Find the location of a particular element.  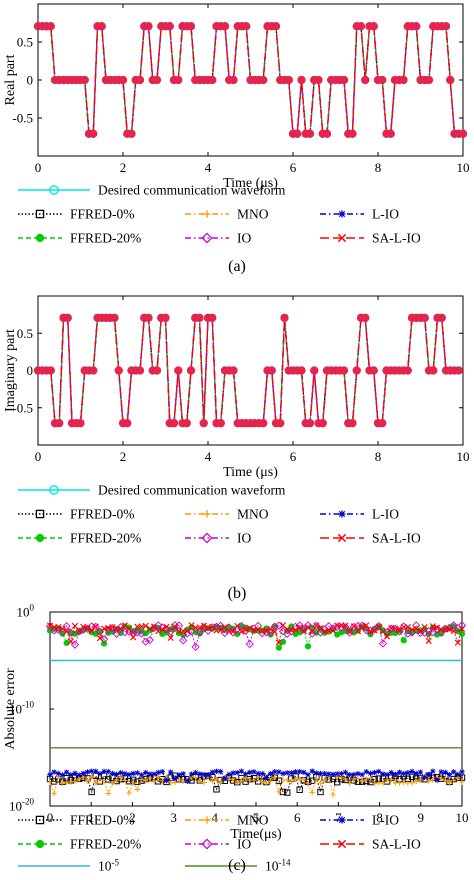

legend-item: FFRED-0% is located at coordinates (76, 820).